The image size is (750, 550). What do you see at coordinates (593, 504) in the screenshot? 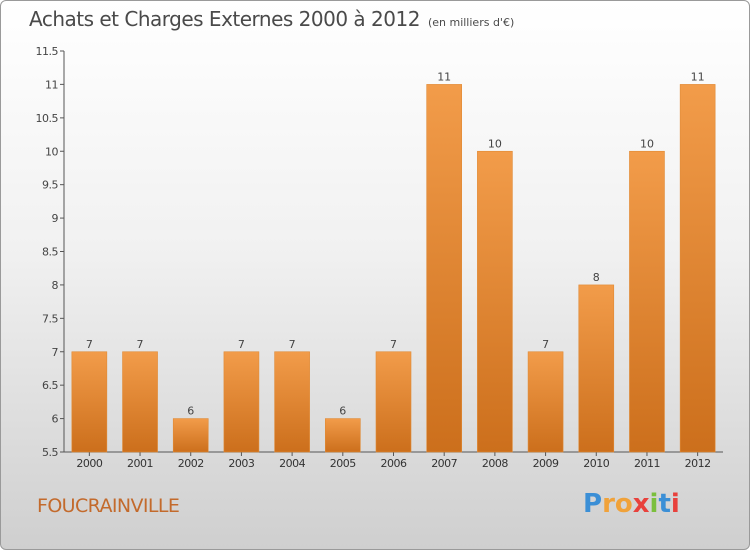
I see `logo-letter: P` at bounding box center [593, 504].